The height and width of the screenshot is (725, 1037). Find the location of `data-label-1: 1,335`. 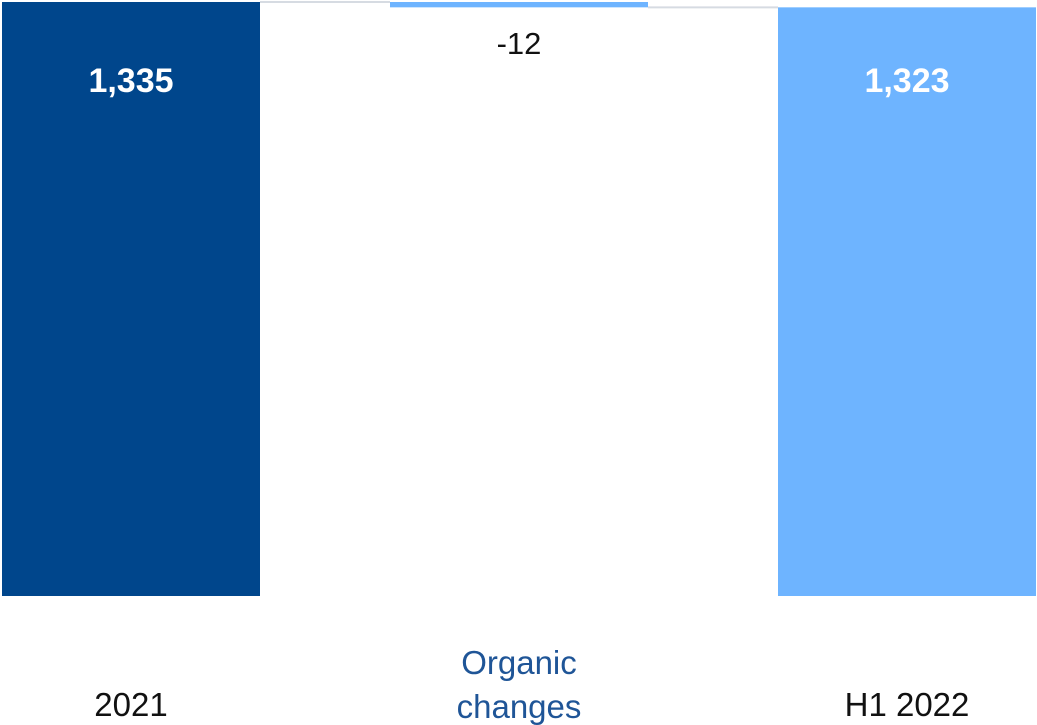

data-label-1: 1,335 is located at coordinates (130, 81).